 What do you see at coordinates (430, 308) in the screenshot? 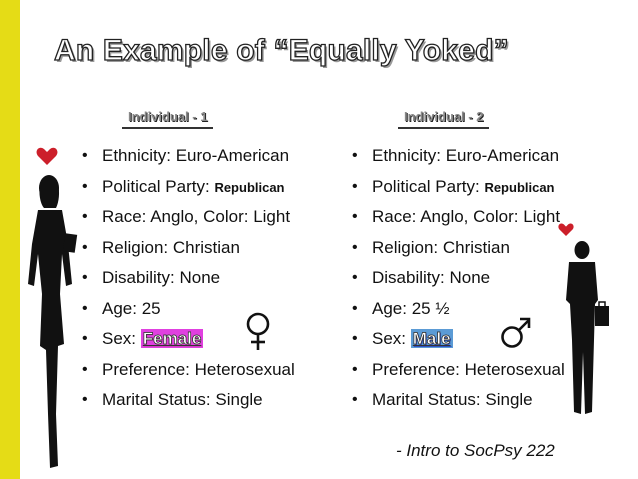
I see `item-value: 25 ½` at bounding box center [430, 308].